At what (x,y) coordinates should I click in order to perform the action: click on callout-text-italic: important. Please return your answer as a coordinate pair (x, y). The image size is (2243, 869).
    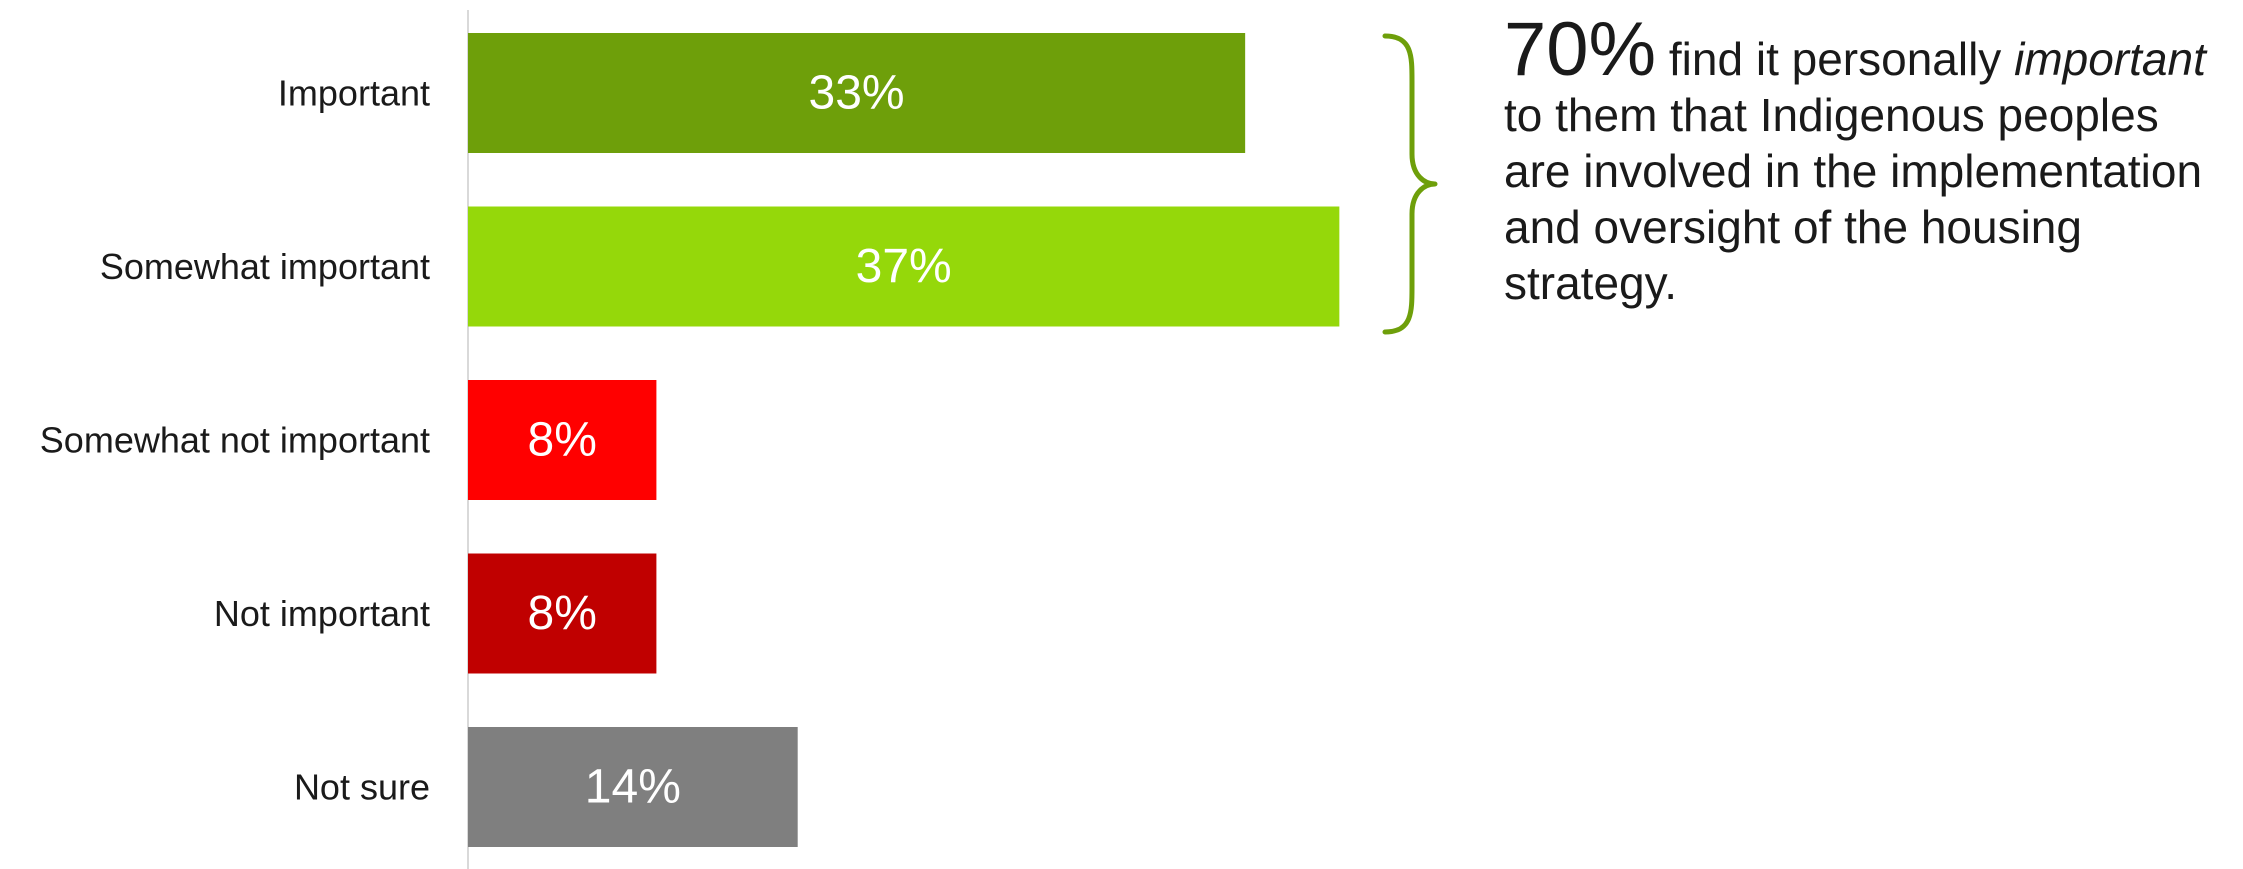
    Looking at the image, I should click on (2110, 59).